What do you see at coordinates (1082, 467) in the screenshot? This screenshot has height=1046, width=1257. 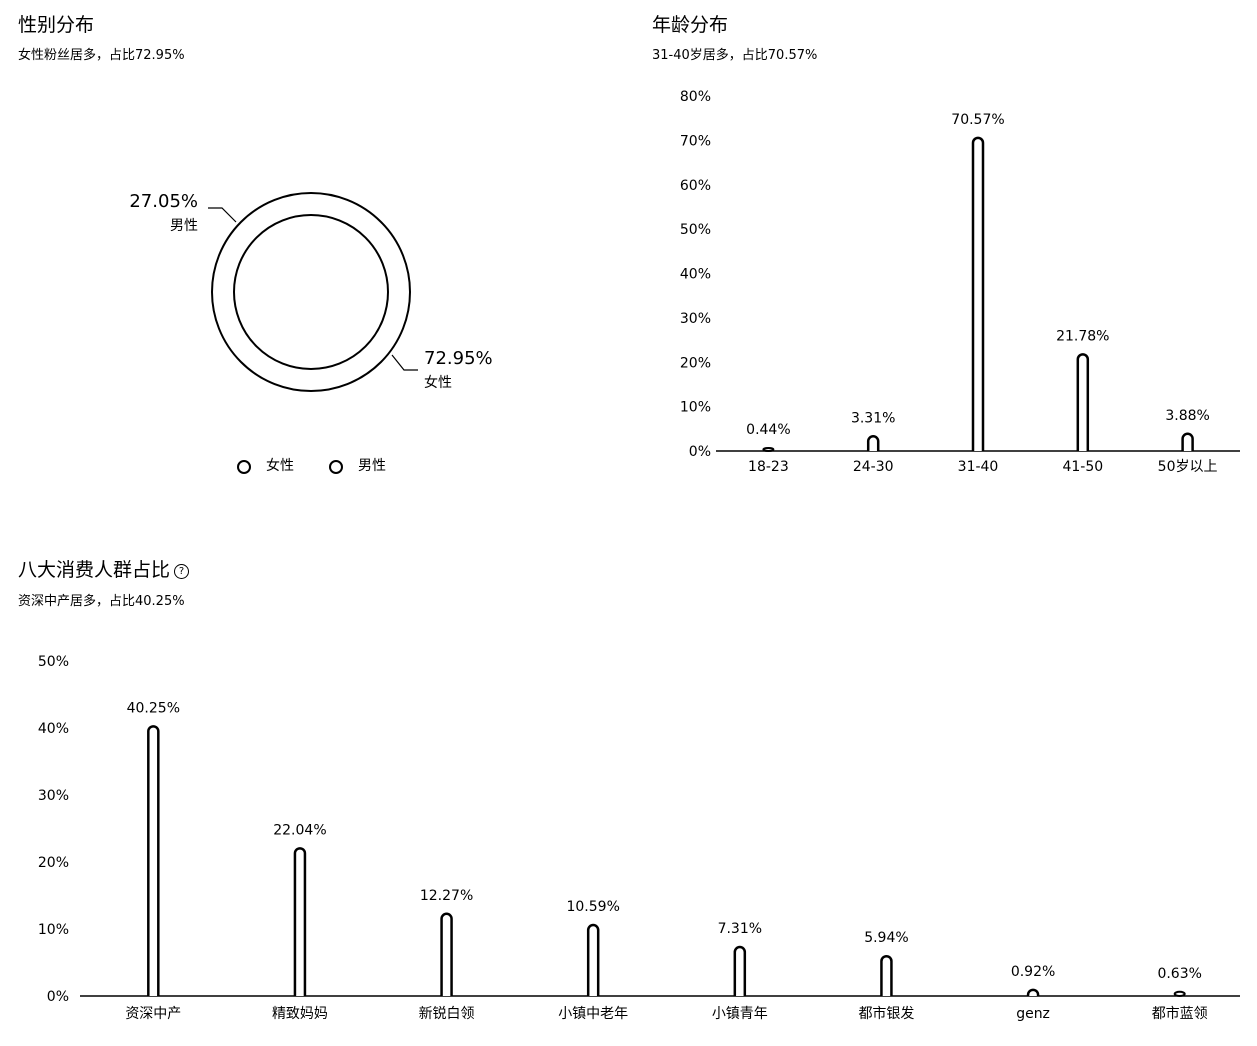 I see `x-category-label: 41-50` at bounding box center [1082, 467].